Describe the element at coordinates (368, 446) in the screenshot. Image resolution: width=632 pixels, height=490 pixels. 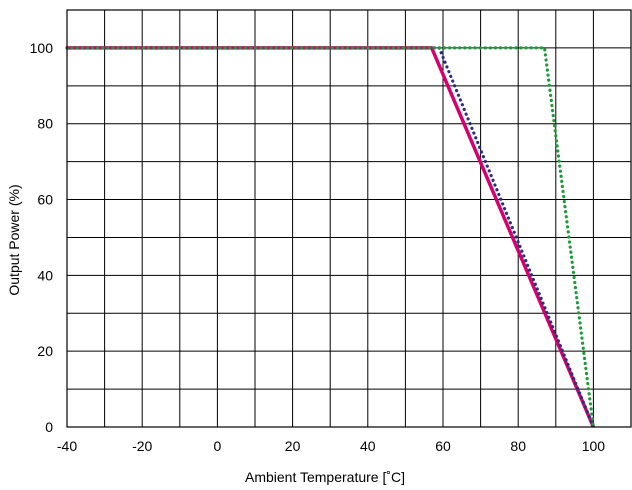
I see `x-tick-label: 40` at that location.